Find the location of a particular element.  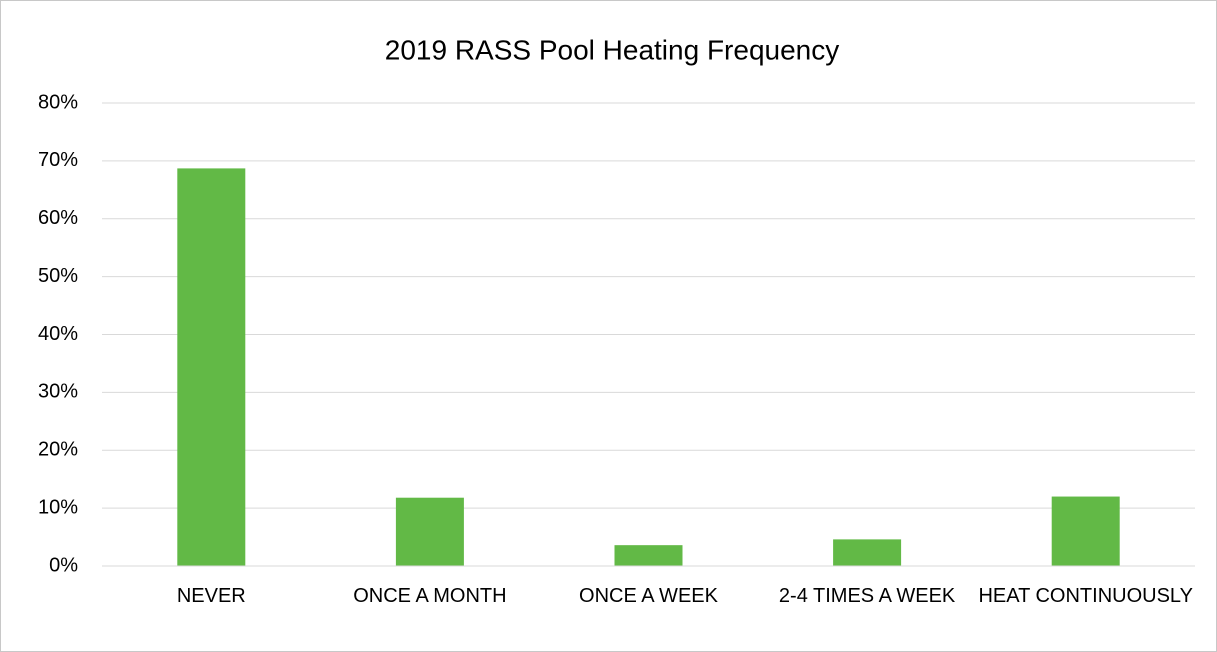

x-tick-label: ONCE A WEEK is located at coordinates (648, 596).